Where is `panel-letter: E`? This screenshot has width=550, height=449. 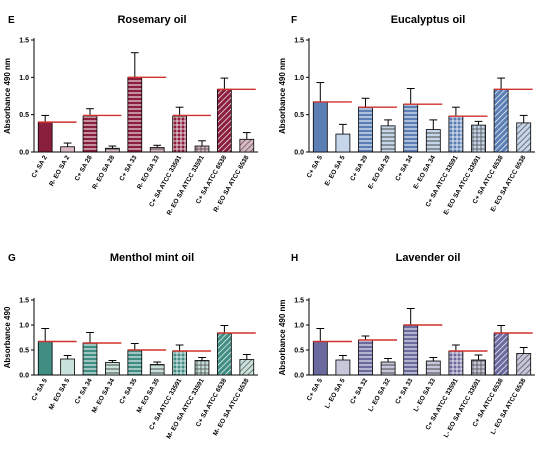 panel-letter: E is located at coordinates (11, 20).